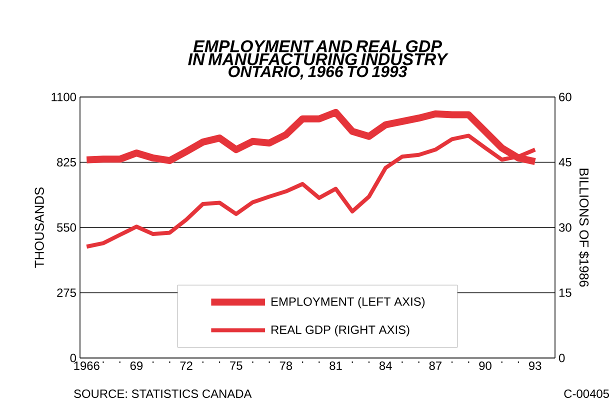 The height and width of the screenshot is (411, 616). What do you see at coordinates (39, 227) in the screenshot?
I see `y-axis-title: THOUSANDS` at bounding box center [39, 227].